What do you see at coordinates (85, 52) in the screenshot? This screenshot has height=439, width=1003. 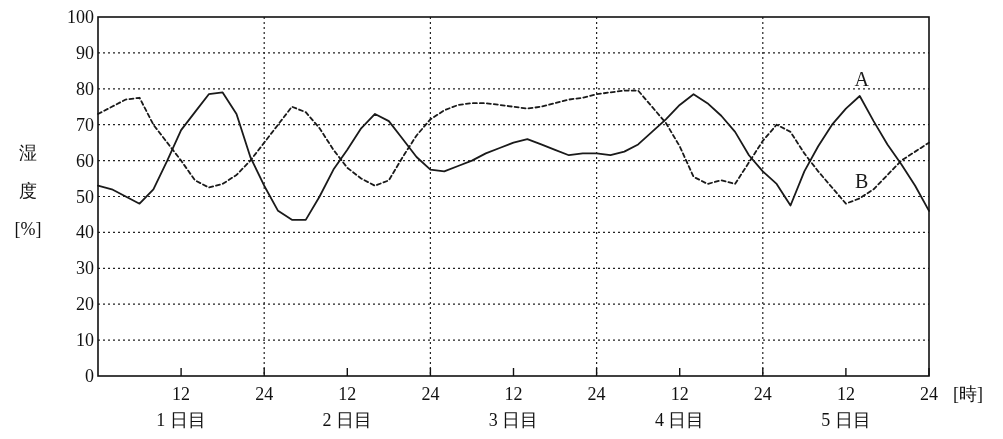 I see `y-tick-label: 90` at bounding box center [85, 52].